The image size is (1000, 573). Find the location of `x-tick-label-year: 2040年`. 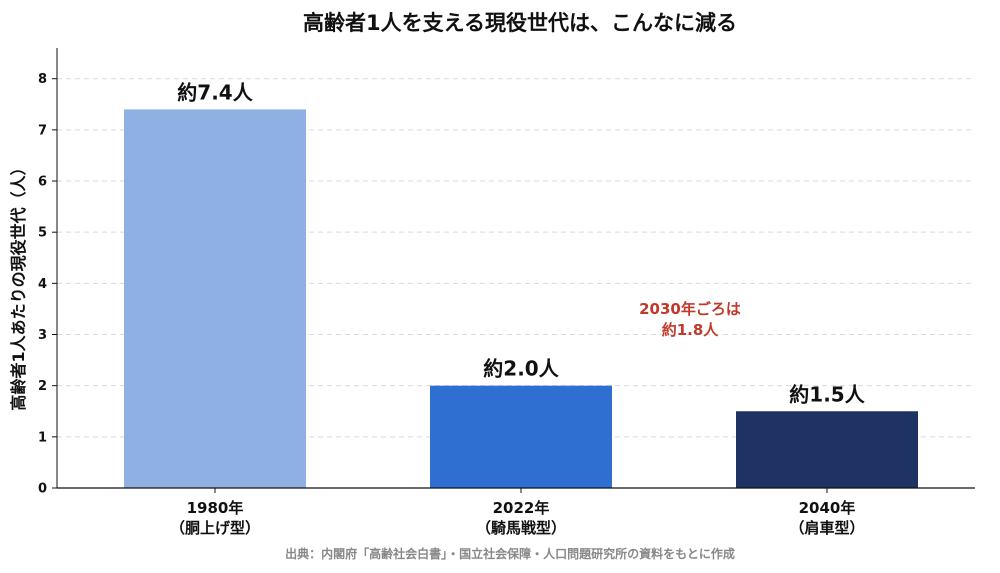

x-tick-label-year: 2040年 is located at coordinates (827, 508).